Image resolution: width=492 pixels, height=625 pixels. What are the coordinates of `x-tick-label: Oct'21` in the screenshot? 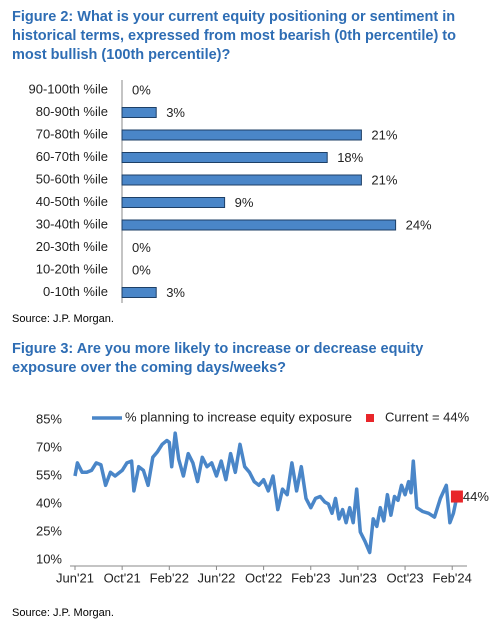 It's located at (122, 577).